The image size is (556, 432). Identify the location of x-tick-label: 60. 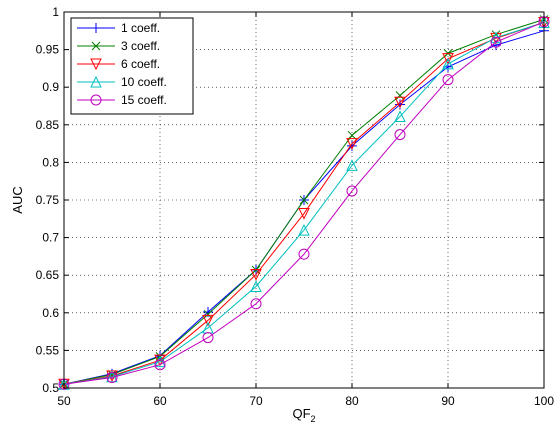
(160, 401).